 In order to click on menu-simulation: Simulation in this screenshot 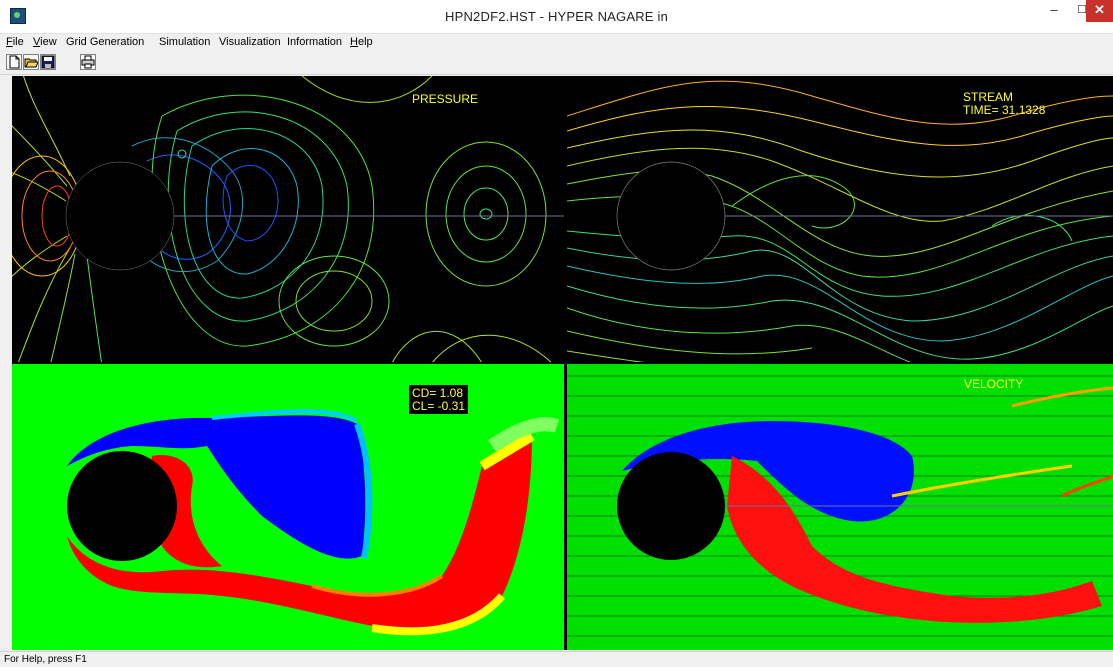, I will do `click(185, 42)`.